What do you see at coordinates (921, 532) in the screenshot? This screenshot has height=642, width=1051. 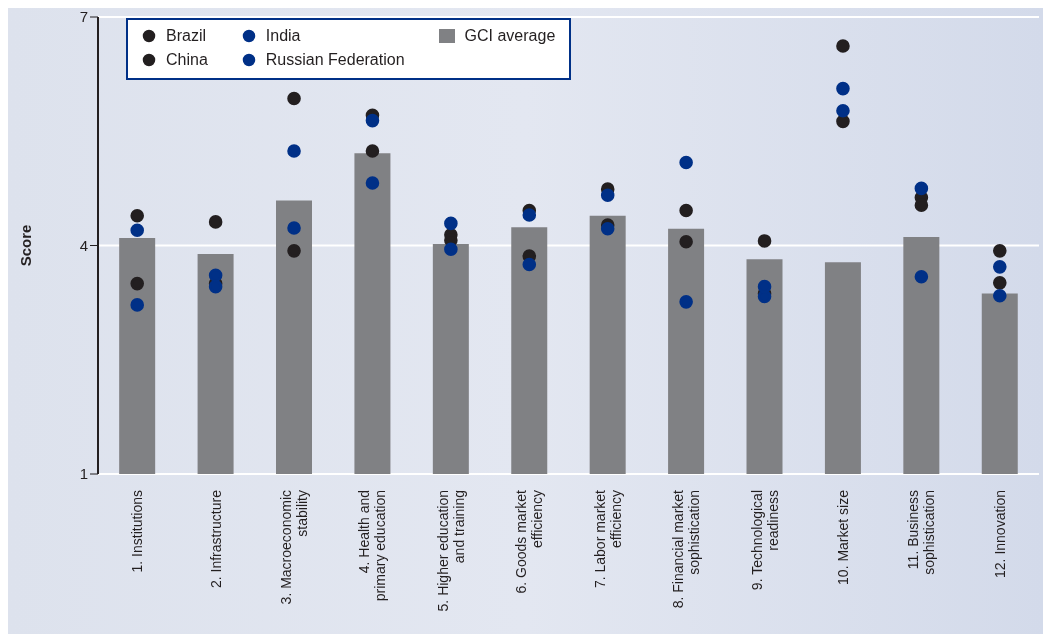 I see `x-tick-label: 11. Business sophistication` at bounding box center [921, 532].